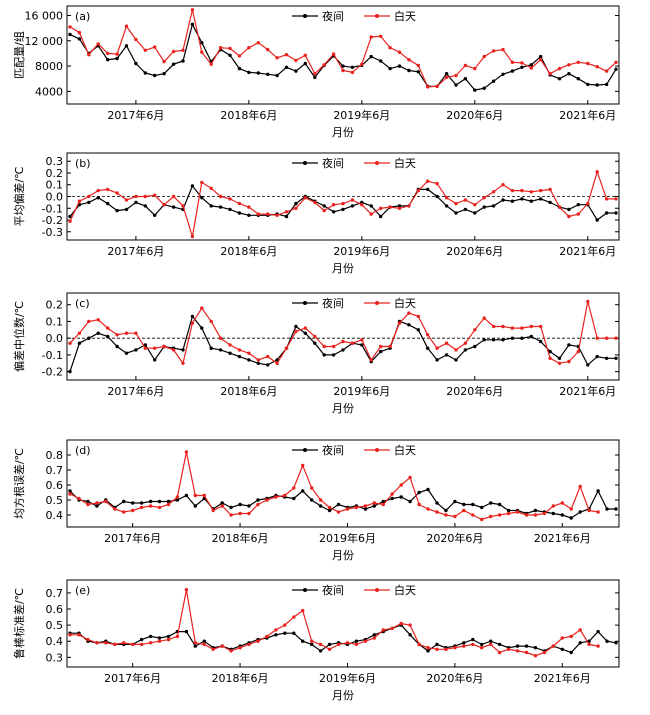 This screenshot has height=715, width=650. I want to click on y-axis-label: 鲁棒标准差/℃, so click(19, 623).